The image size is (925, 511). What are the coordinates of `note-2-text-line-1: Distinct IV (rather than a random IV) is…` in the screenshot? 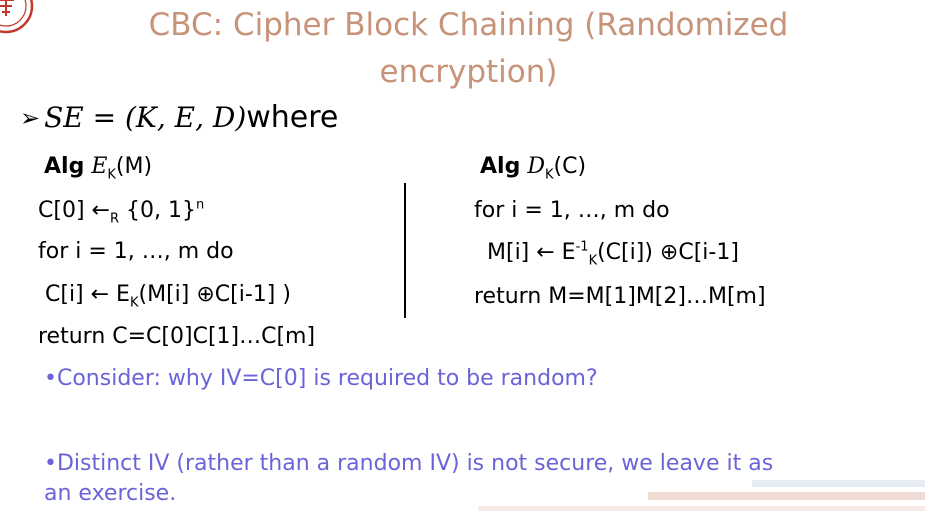 It's located at (415, 463).